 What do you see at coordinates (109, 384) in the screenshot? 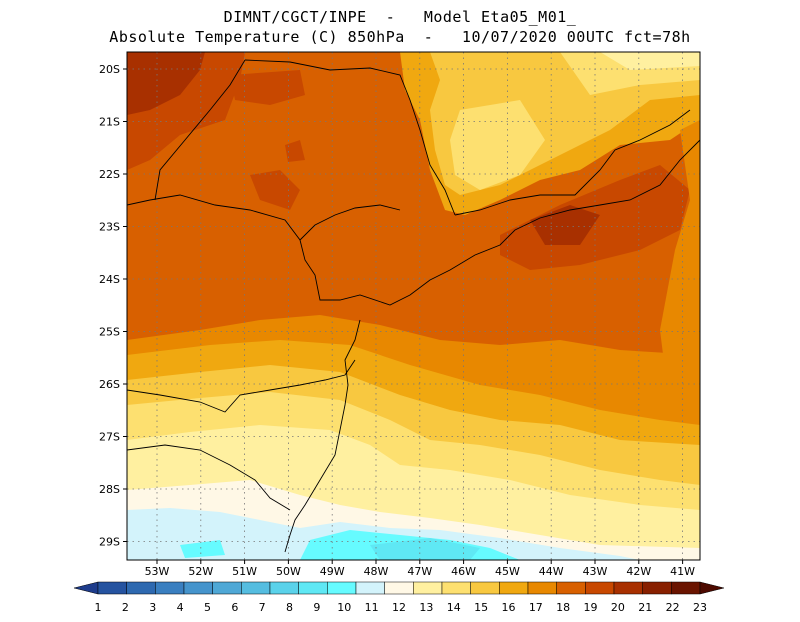
I see `lat-label: 26S` at bounding box center [109, 384].